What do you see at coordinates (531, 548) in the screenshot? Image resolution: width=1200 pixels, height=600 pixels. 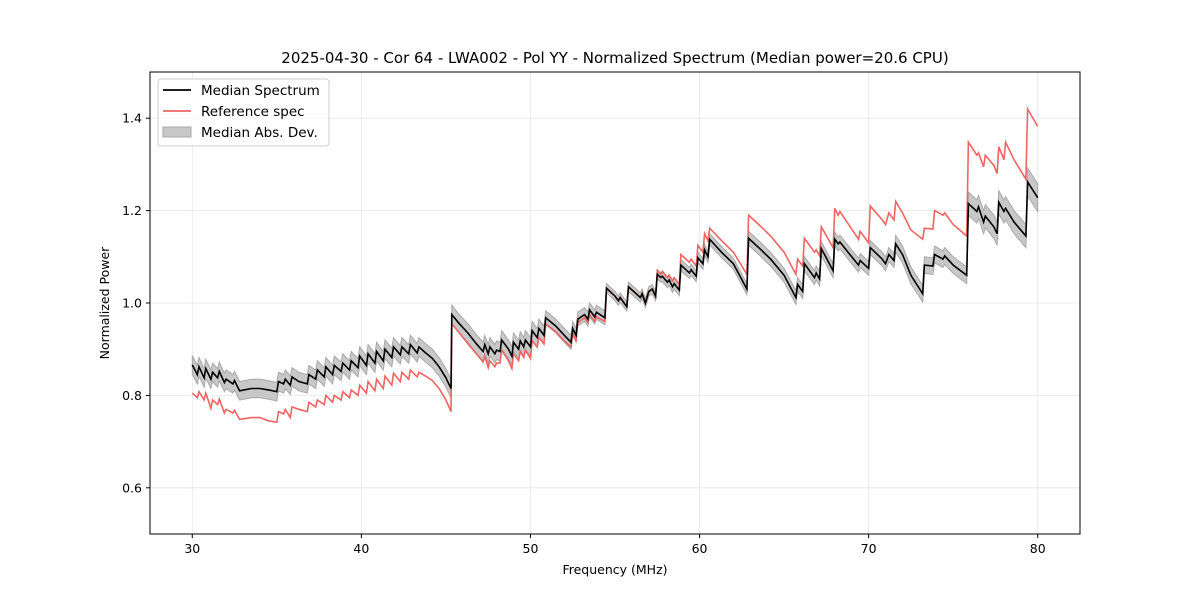 I see `x-tick-label: 50` at bounding box center [531, 548].